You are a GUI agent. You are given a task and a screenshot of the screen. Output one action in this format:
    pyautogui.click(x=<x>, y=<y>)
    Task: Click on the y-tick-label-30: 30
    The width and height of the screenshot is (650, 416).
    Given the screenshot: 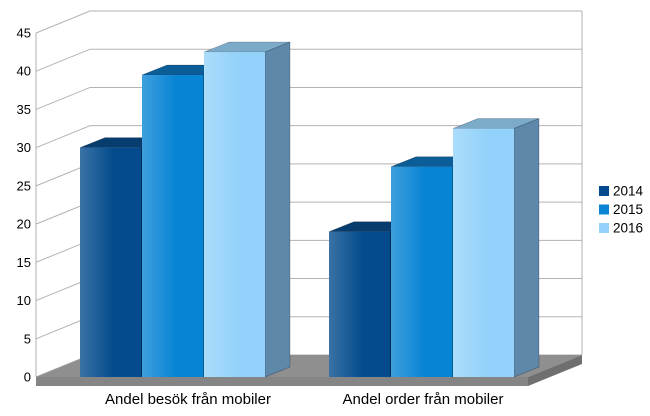 What is the action you would take?
    pyautogui.click(x=24, y=147)
    